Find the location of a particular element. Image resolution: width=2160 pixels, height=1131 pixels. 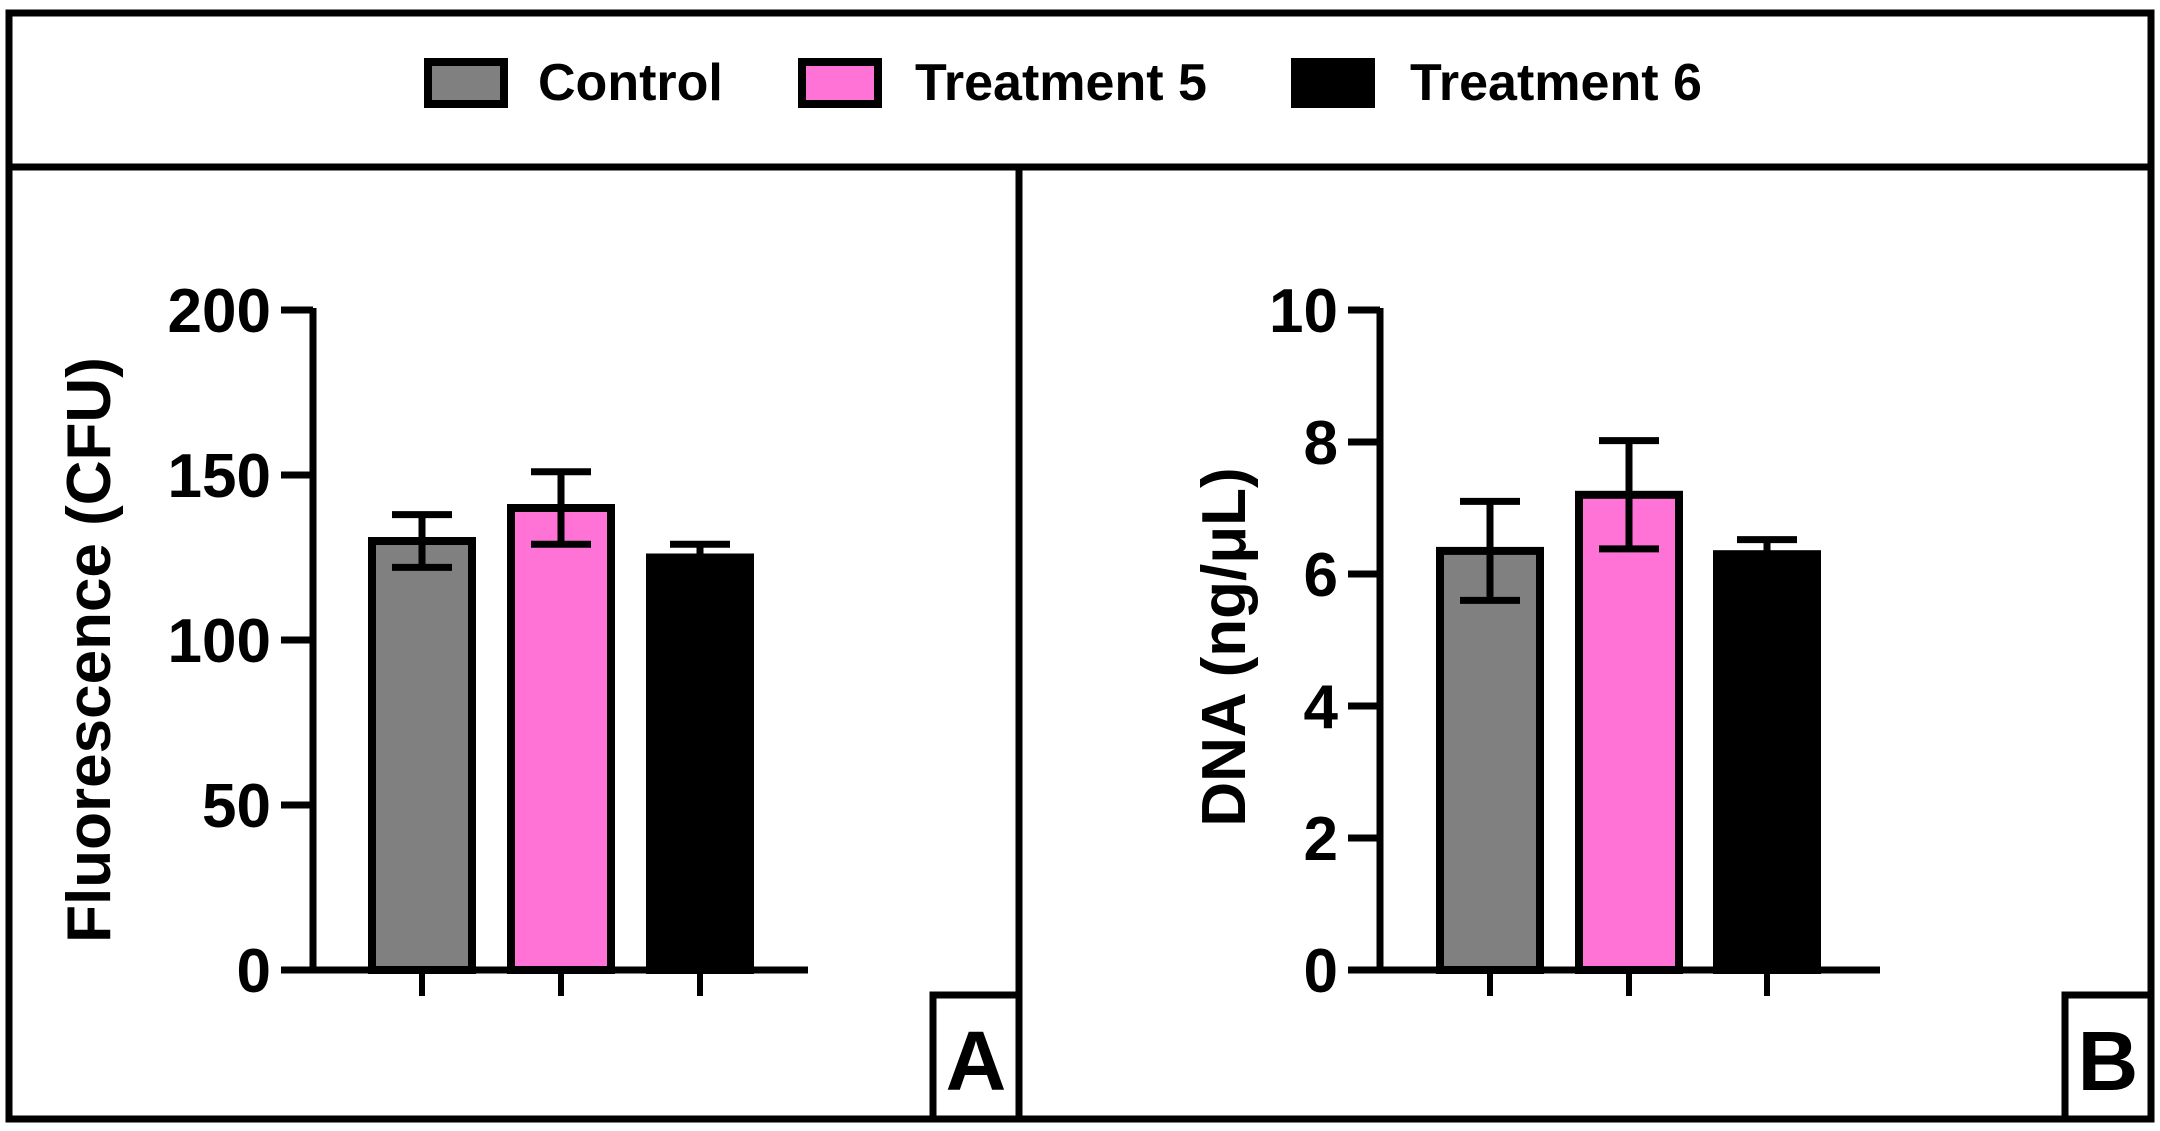

panel-b-y-tick-label: 6 is located at coordinates (1321, 575).